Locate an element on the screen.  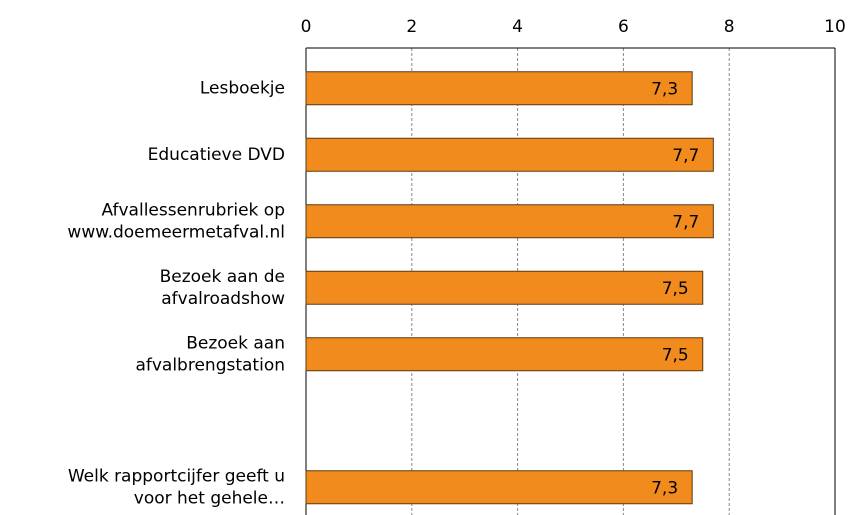
x-tick-label: 6 is located at coordinates (623, 27).